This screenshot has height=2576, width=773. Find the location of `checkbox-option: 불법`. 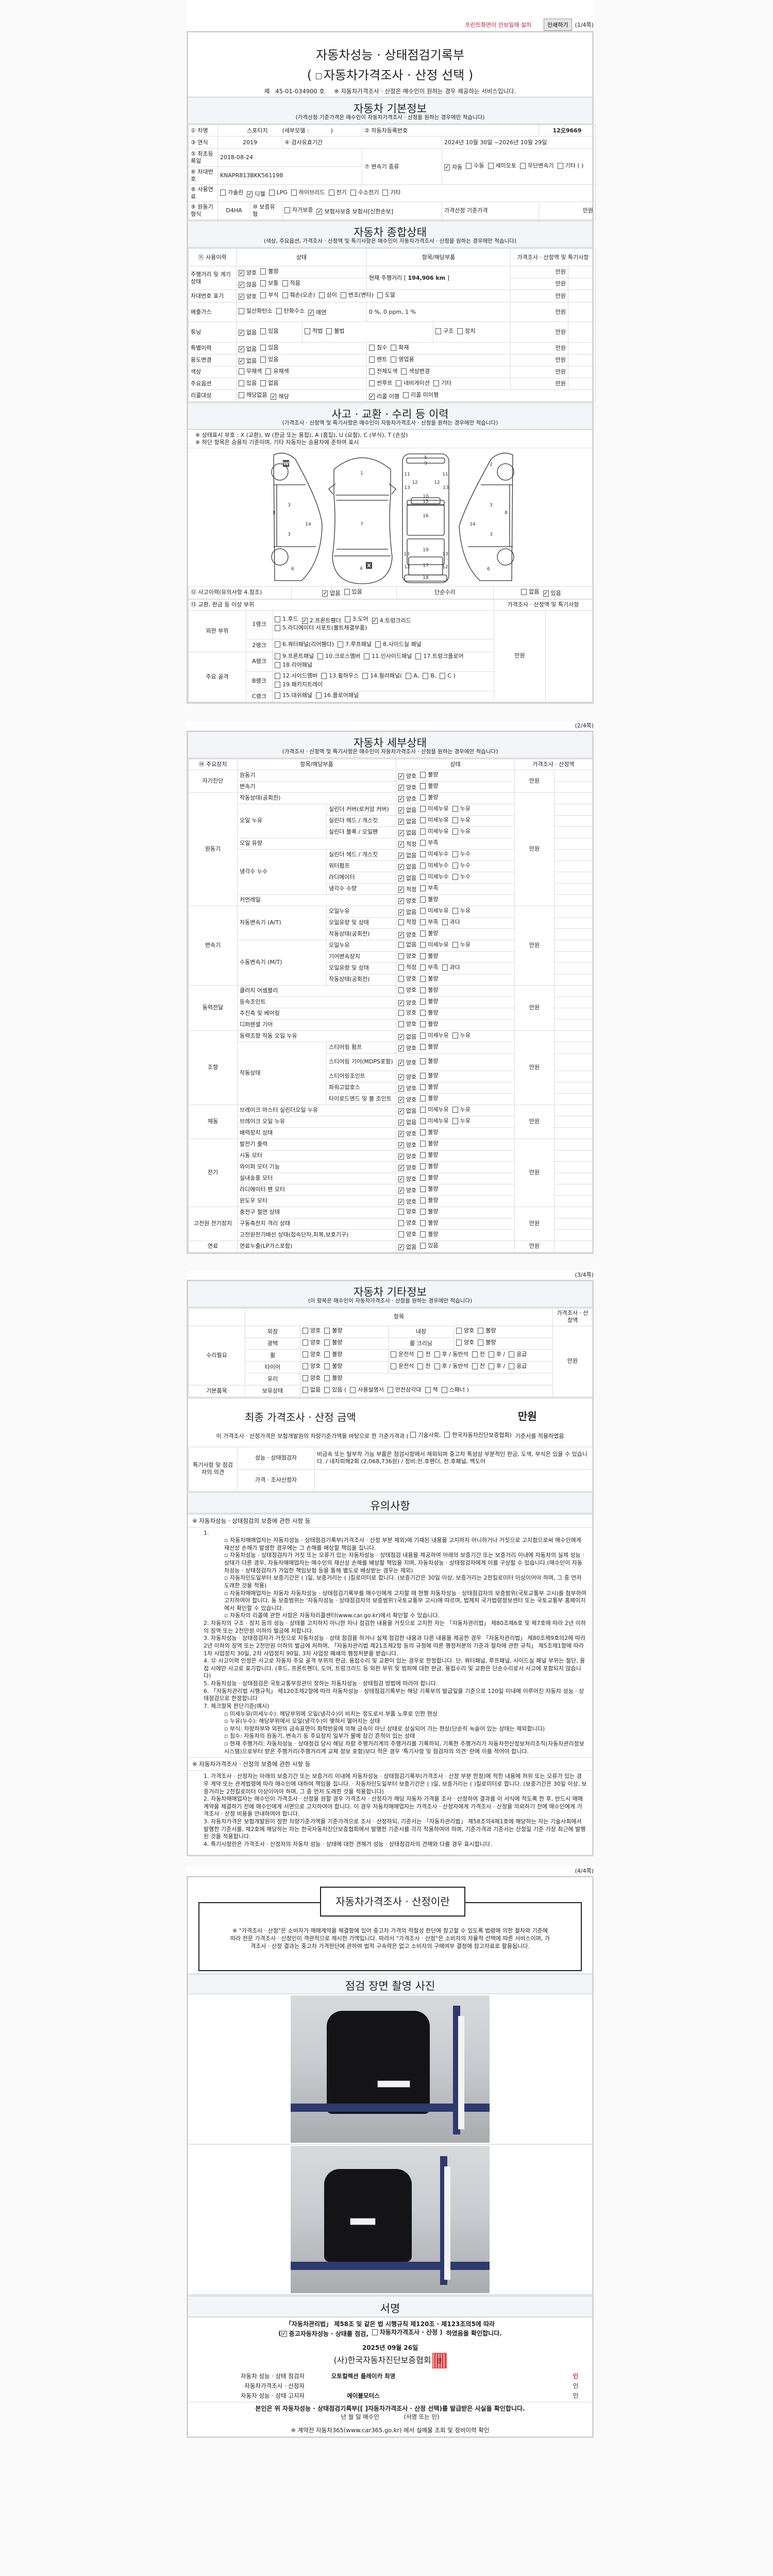

checkbox-option: 불법 is located at coordinates (335, 331).